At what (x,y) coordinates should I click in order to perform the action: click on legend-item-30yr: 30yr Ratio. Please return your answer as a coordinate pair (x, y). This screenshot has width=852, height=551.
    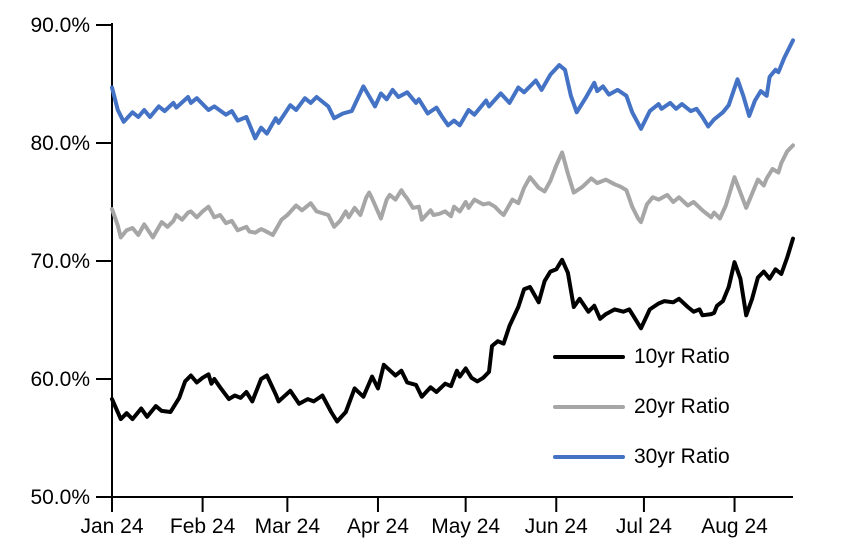
    Looking at the image, I should click on (641, 457).